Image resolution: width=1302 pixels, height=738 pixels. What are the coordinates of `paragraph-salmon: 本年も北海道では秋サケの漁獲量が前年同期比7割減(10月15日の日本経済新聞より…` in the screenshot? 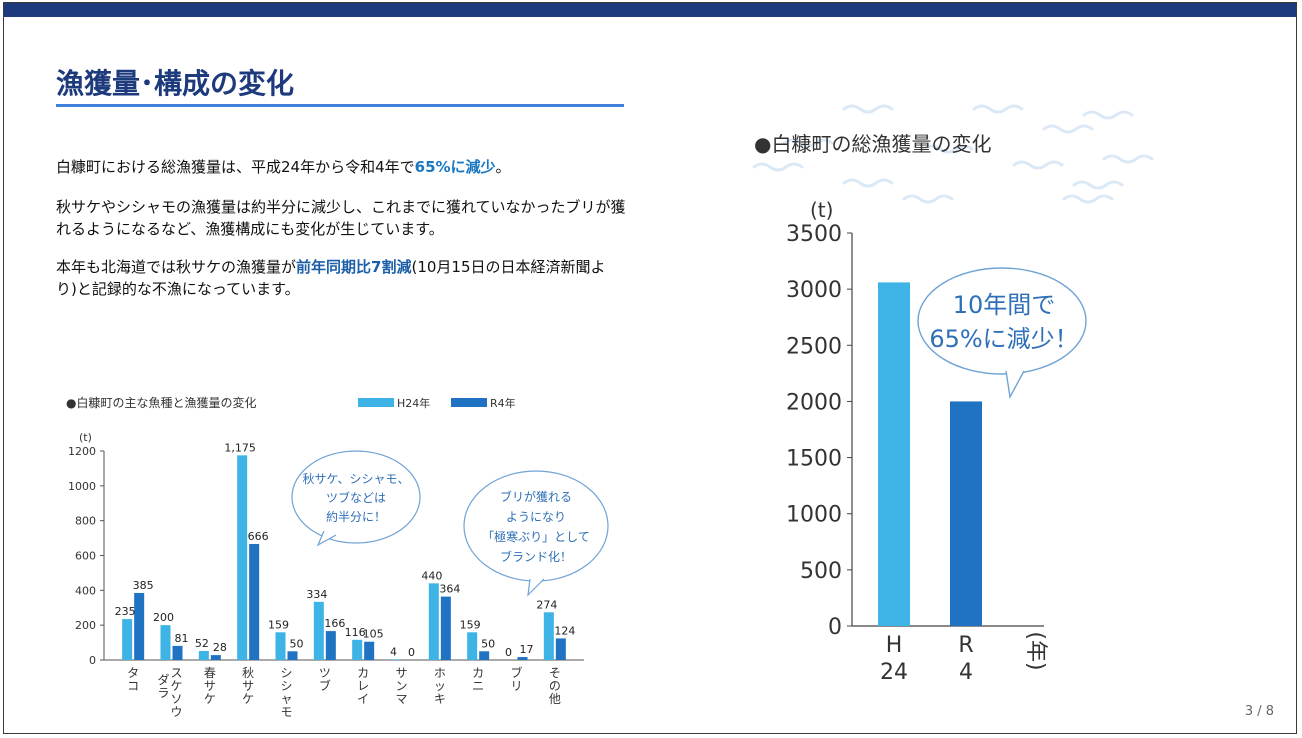 It's located at (341, 278).